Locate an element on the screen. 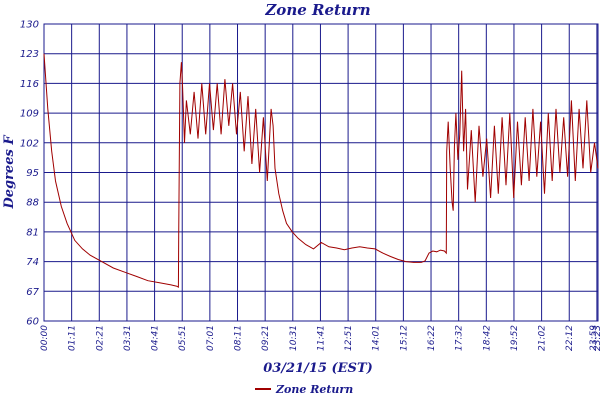 Image resolution: width=600 pixels, height=400 pixels. y-tick-label: 67 is located at coordinates (32, 292).